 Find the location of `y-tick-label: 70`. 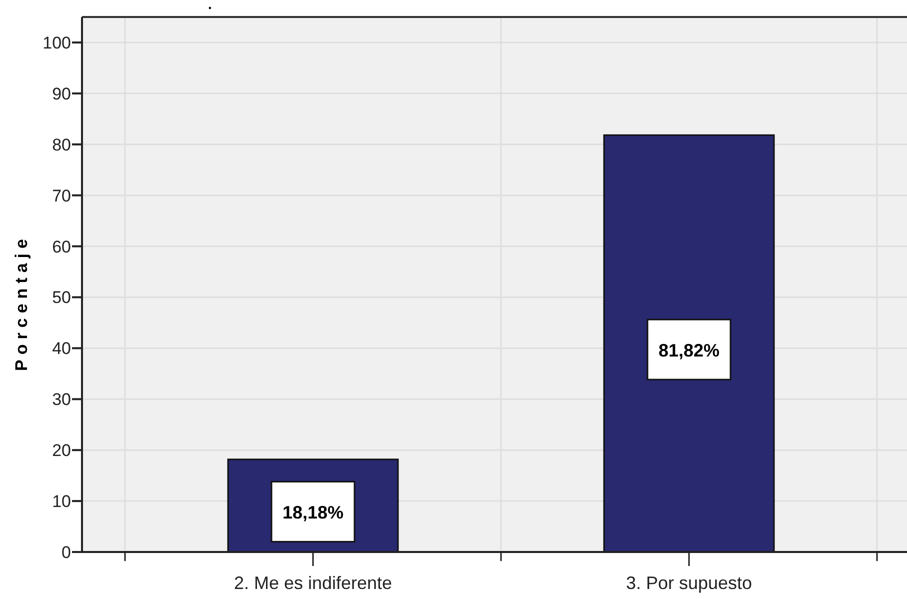

y-tick-label: 70 is located at coordinates (61, 196).